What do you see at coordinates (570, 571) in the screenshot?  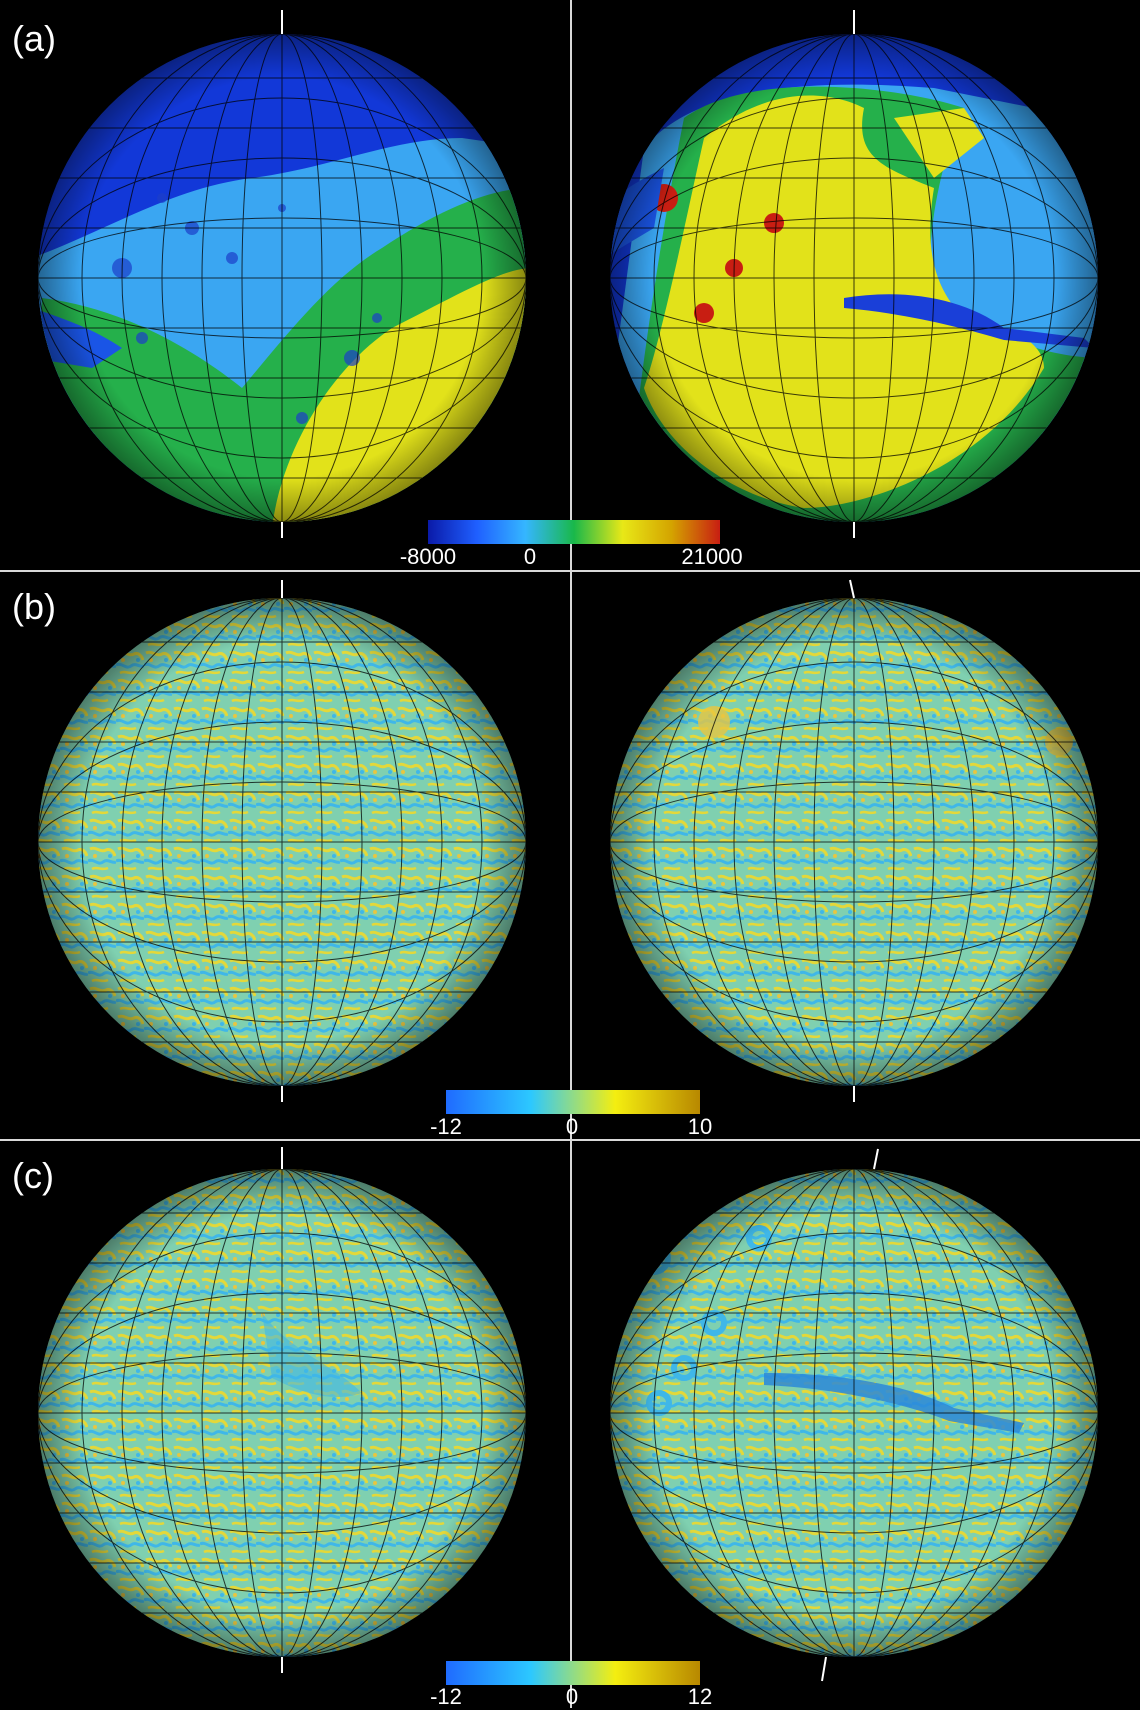 I see `divider-ab` at bounding box center [570, 571].